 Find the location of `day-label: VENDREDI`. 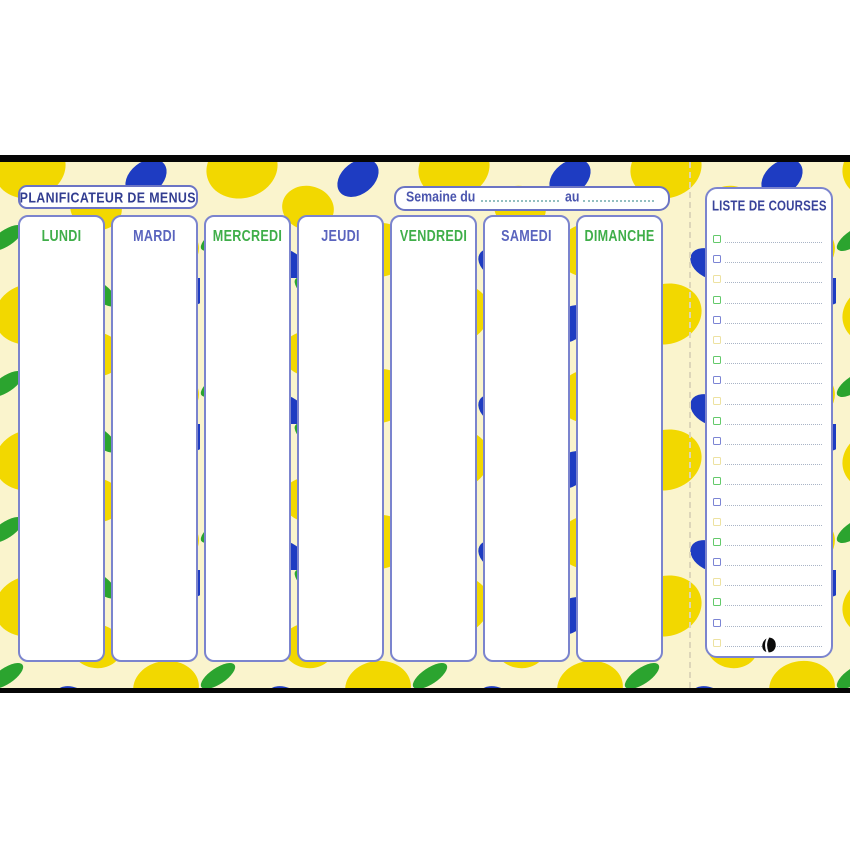

day-label: VENDREDI is located at coordinates (433, 235).